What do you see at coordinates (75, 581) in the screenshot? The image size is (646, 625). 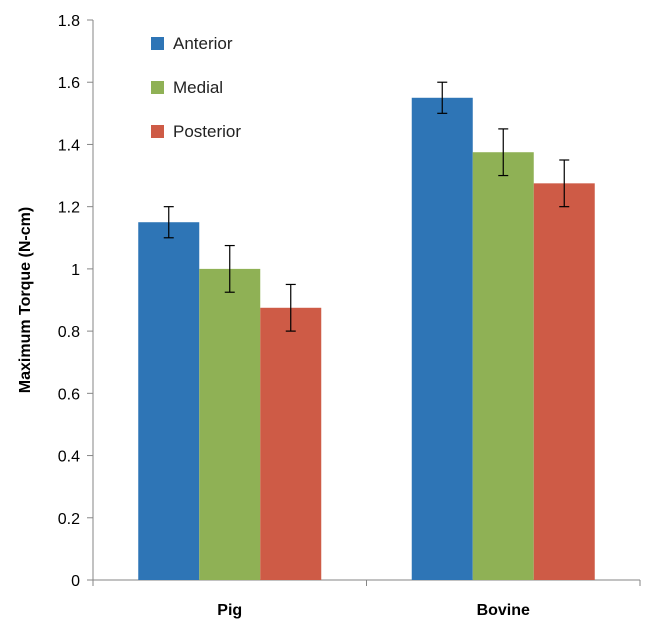 I see `y-tick-label: 0` at bounding box center [75, 581].